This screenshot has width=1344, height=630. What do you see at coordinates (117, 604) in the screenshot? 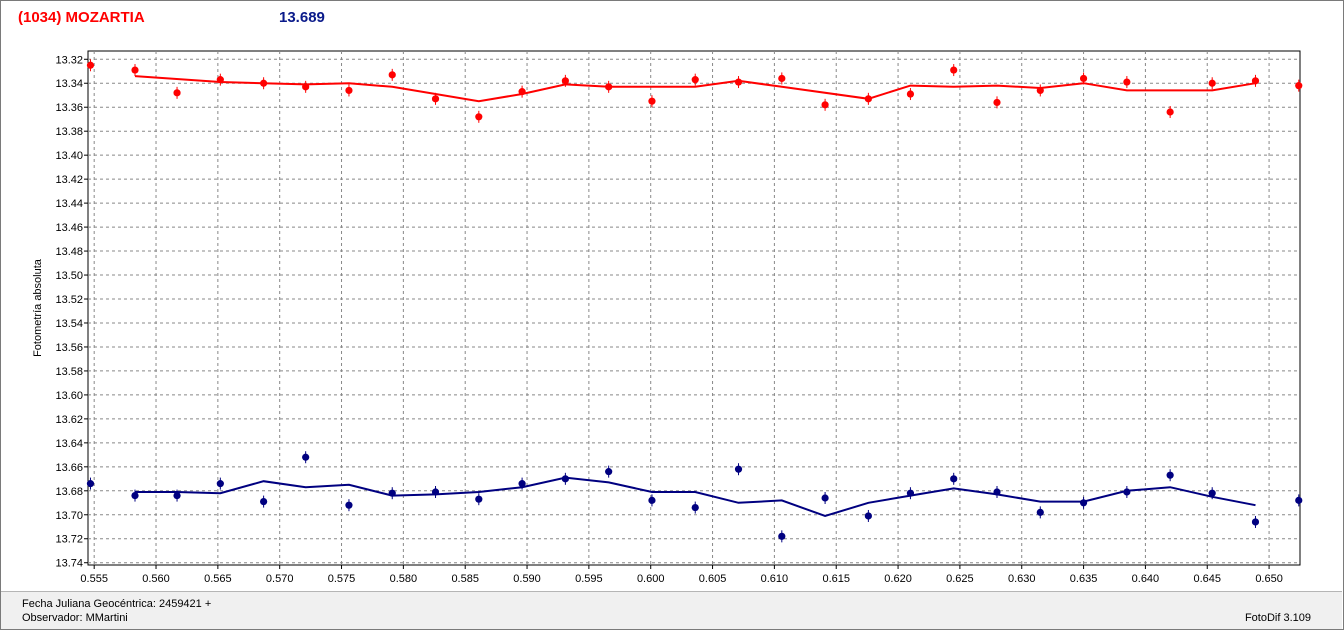
I see `date-label: Fecha Juliana Geocéntrica: 2459421 +` at bounding box center [117, 604].